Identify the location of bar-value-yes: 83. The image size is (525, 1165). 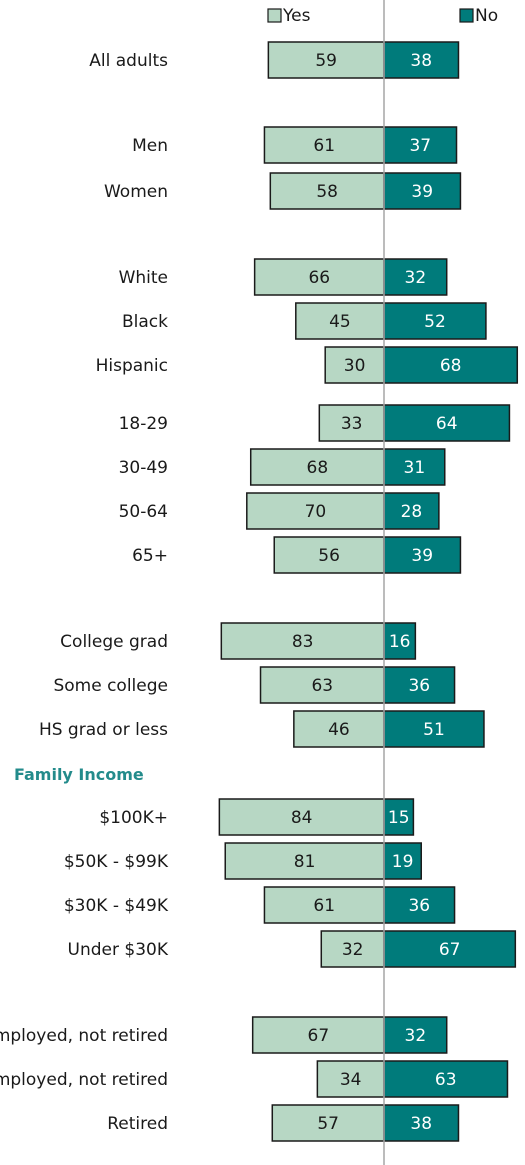
(303, 642).